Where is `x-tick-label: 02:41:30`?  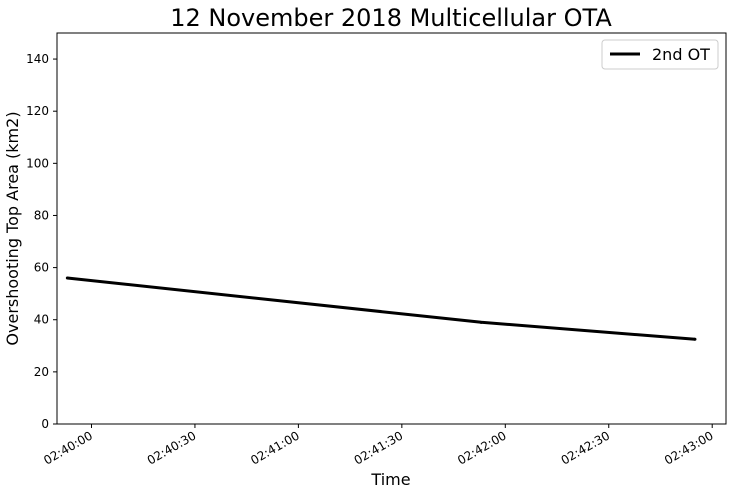
x-tick-label: 02:41:30 is located at coordinates (379, 447).